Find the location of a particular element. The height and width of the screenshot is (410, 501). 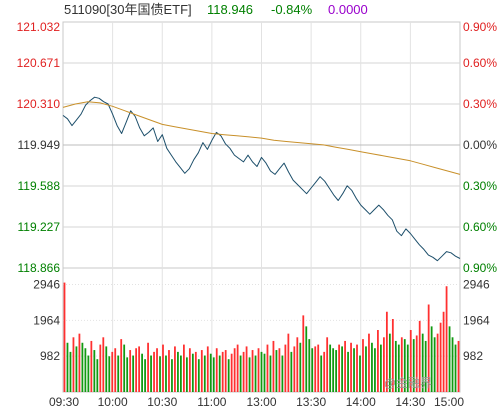

price-tick-label: 119.227 is located at coordinates (39, 227).